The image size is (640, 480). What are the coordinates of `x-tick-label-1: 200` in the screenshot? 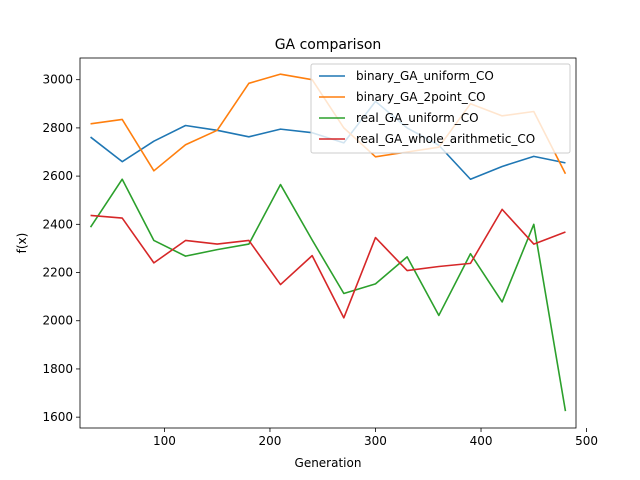 It's located at (270, 441).